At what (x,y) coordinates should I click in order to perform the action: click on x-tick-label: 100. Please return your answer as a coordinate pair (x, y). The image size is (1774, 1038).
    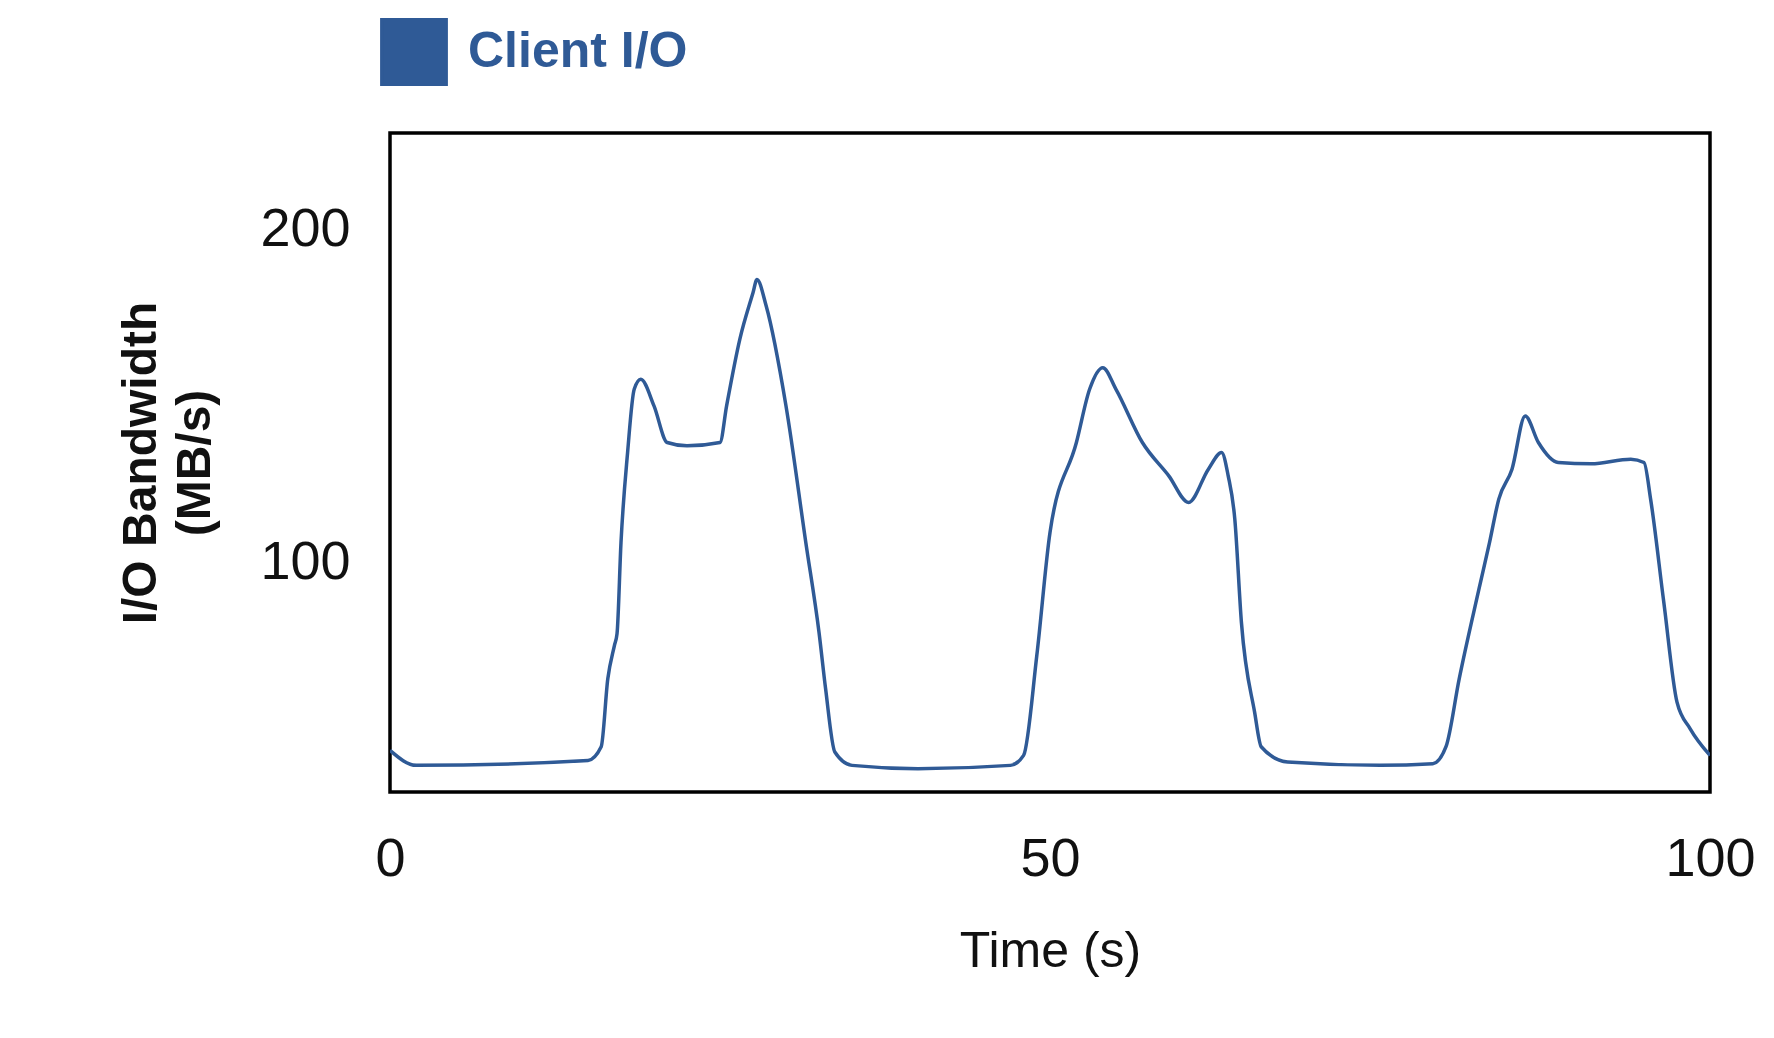
    Looking at the image, I should click on (1710, 856).